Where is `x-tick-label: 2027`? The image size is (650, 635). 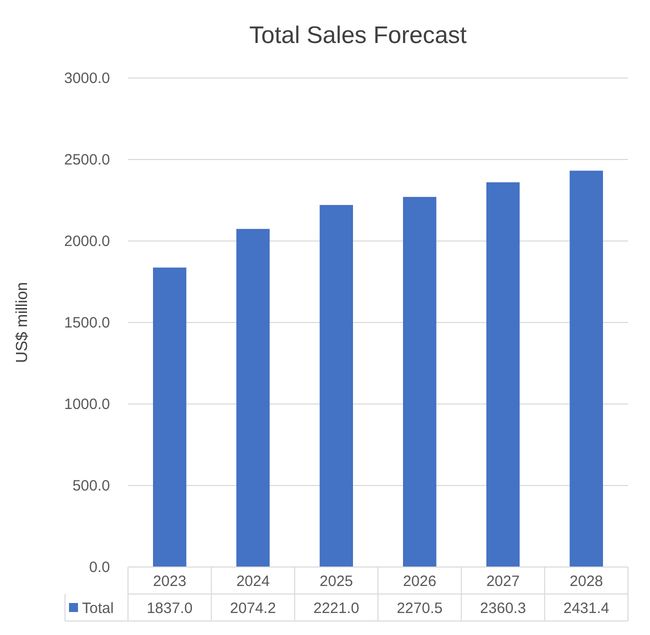
x-tick-label: 2027 is located at coordinates (503, 581).